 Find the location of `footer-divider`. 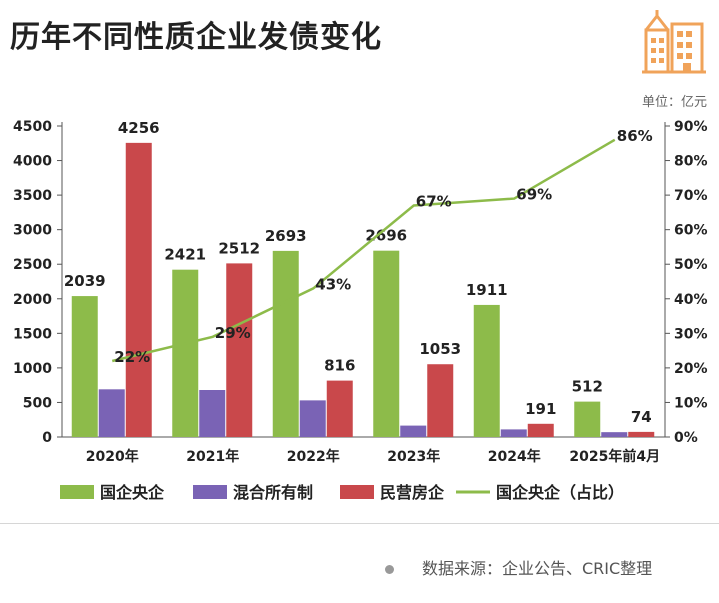

footer-divider is located at coordinates (359, 523).